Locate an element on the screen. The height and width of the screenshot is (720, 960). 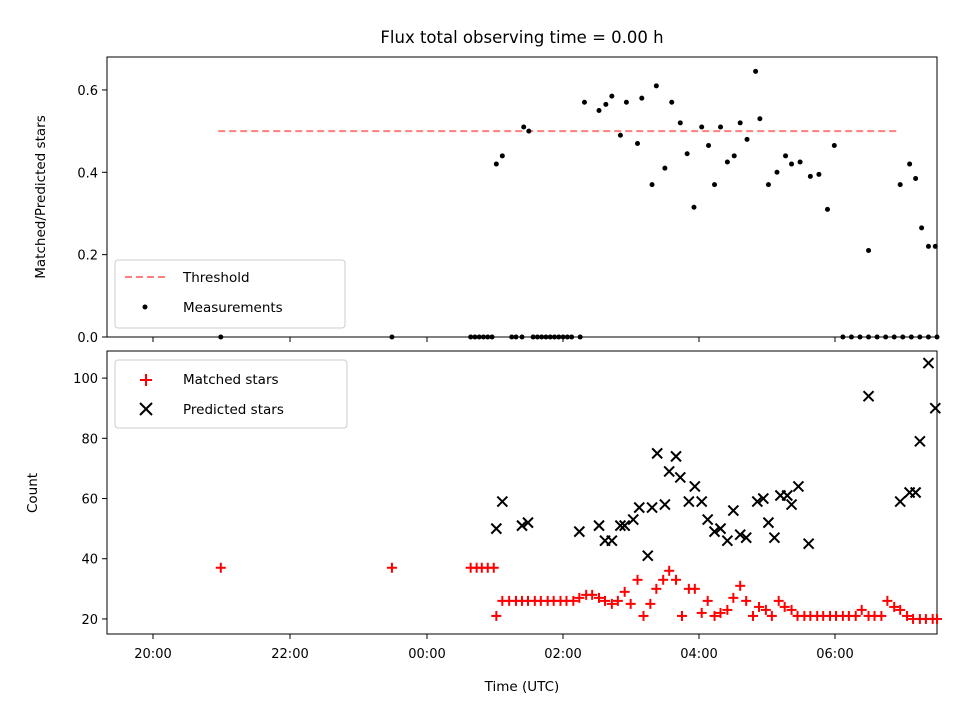
predicted-stars-points is located at coordinates (715, 459).